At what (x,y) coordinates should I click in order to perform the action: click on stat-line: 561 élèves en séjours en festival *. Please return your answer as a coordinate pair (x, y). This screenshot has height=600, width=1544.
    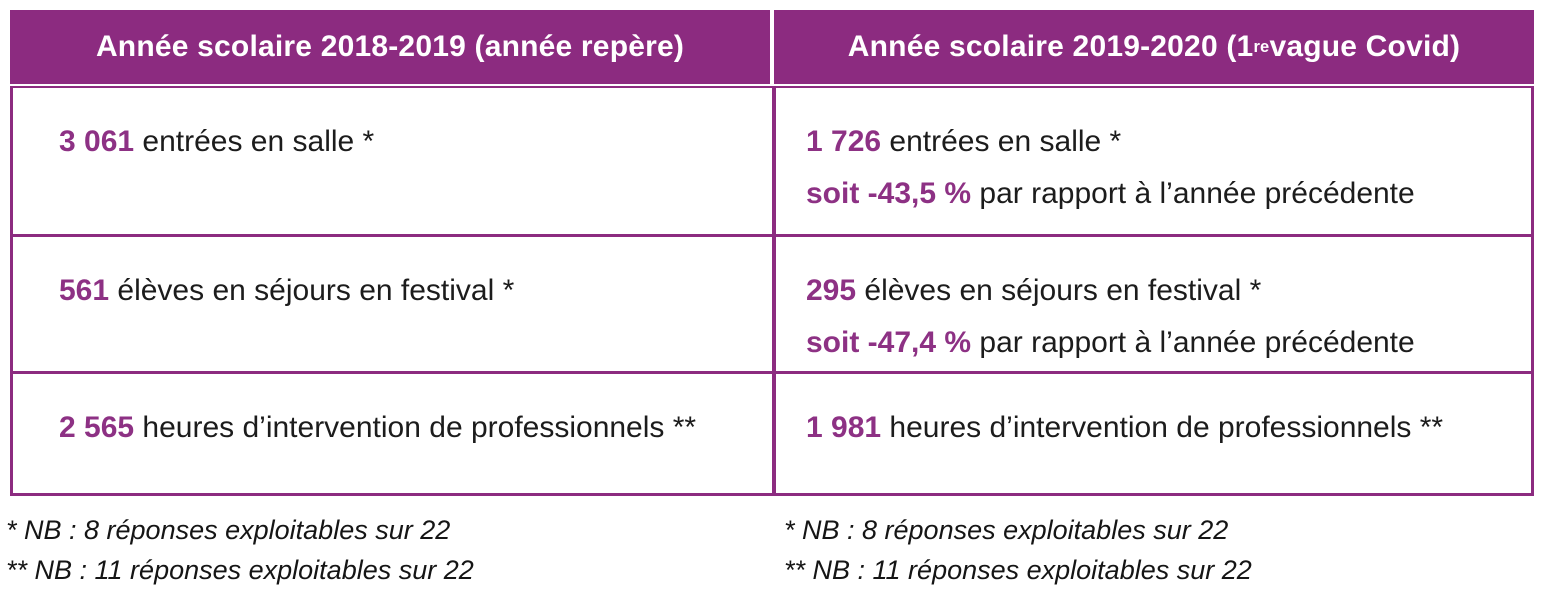
    Looking at the image, I should click on (411, 291).